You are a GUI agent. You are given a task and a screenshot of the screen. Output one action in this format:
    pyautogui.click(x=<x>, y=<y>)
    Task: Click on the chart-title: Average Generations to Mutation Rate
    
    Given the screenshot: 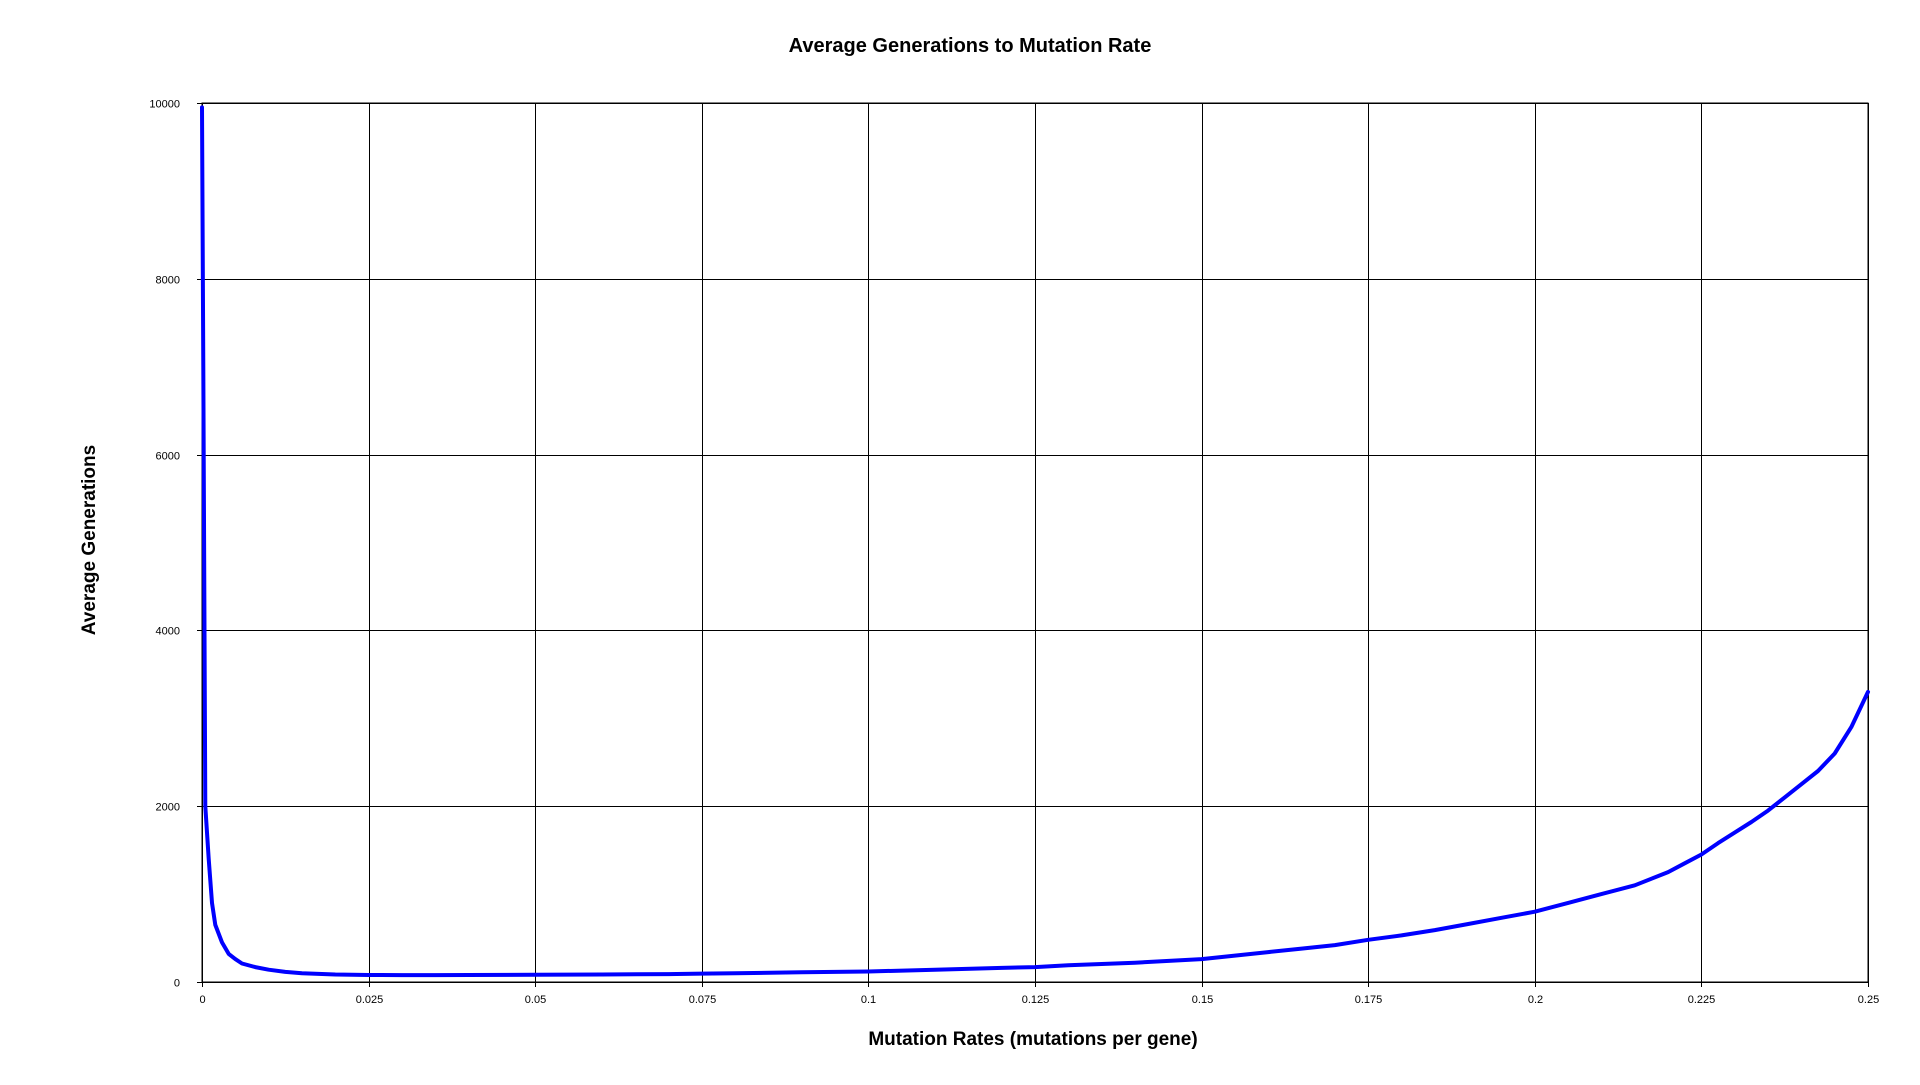 What is the action you would take?
    pyautogui.click(x=970, y=46)
    